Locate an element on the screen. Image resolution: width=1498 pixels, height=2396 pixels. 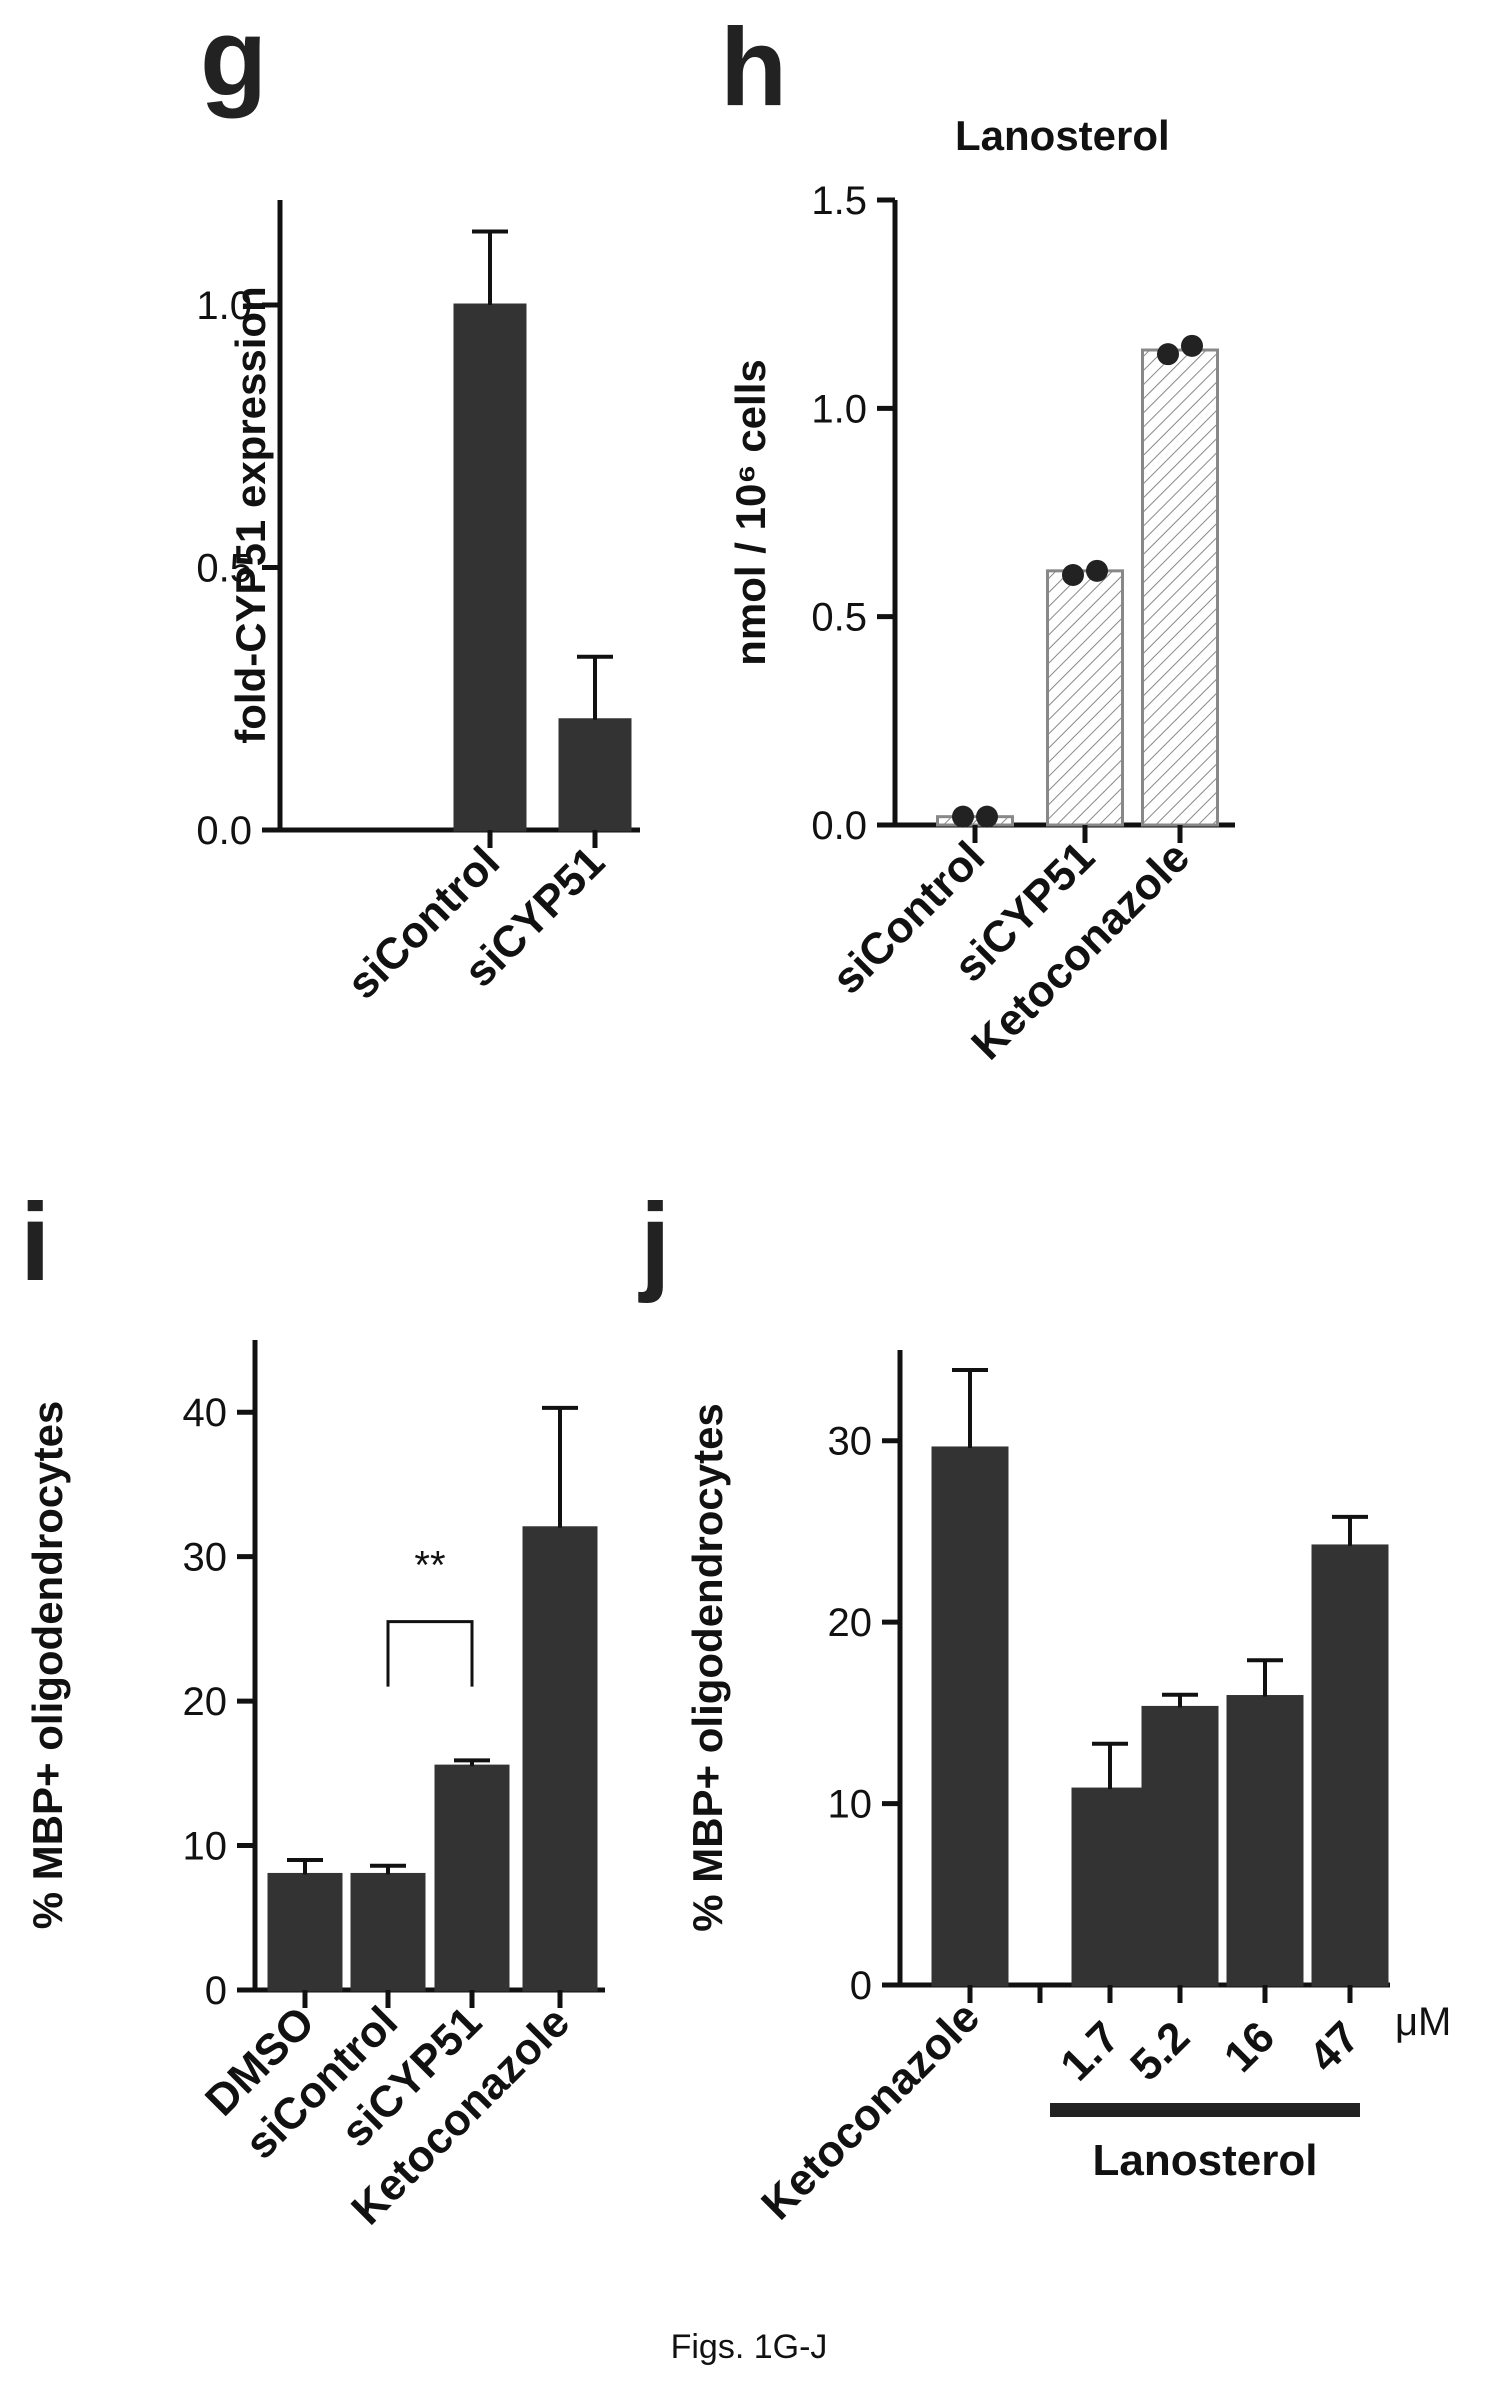
y-tick-label-j: 30 is located at coordinates (850, 1442).